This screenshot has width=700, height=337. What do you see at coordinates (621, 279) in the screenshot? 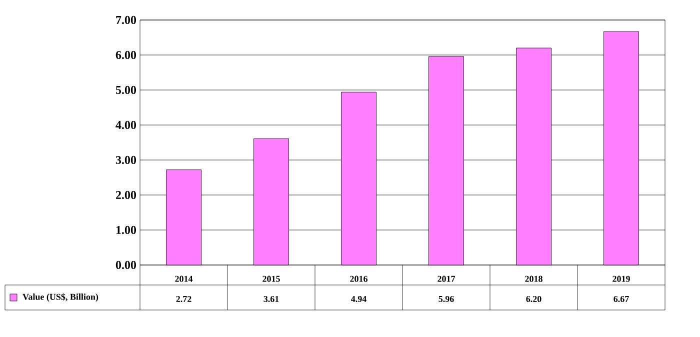
I see `x-tick-label: 2019` at bounding box center [621, 279].